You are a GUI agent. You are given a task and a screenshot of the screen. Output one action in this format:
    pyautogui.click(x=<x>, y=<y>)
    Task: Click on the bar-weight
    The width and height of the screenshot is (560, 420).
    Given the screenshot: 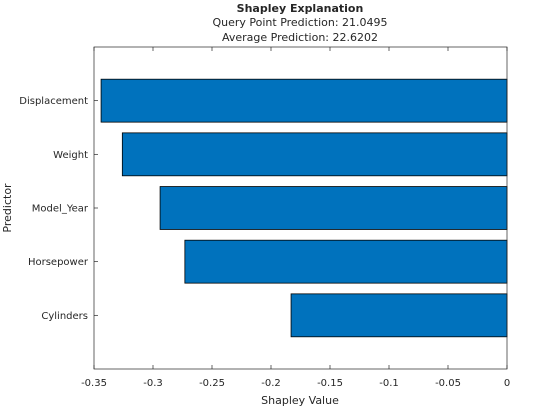 What is the action you would take?
    pyautogui.click(x=314, y=154)
    